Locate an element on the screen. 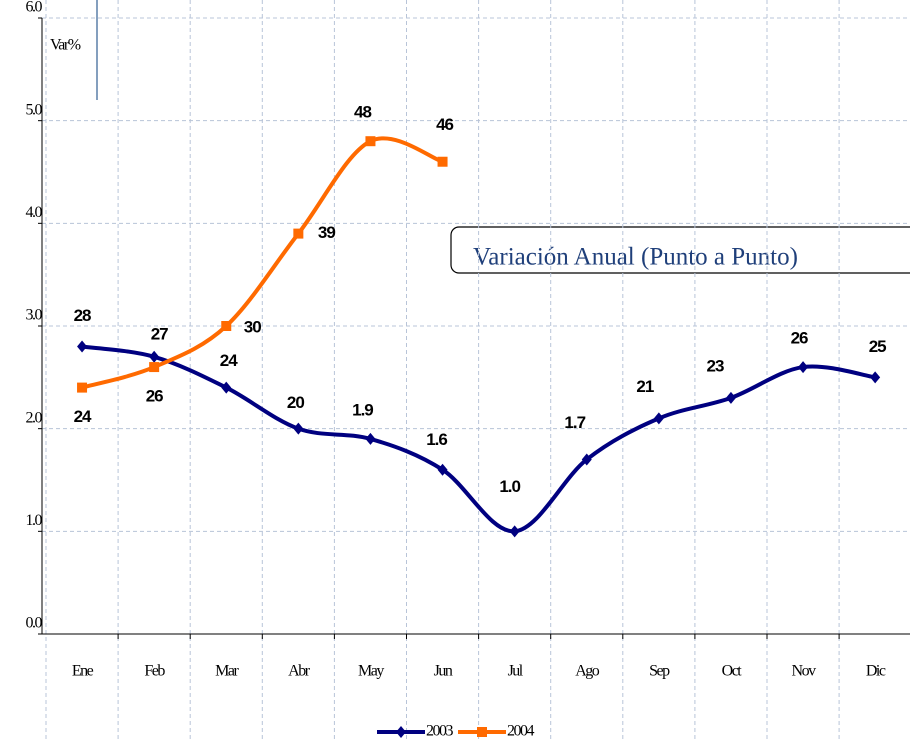 This screenshot has height=741, width=910. data-label: 1.6 is located at coordinates (436, 439).